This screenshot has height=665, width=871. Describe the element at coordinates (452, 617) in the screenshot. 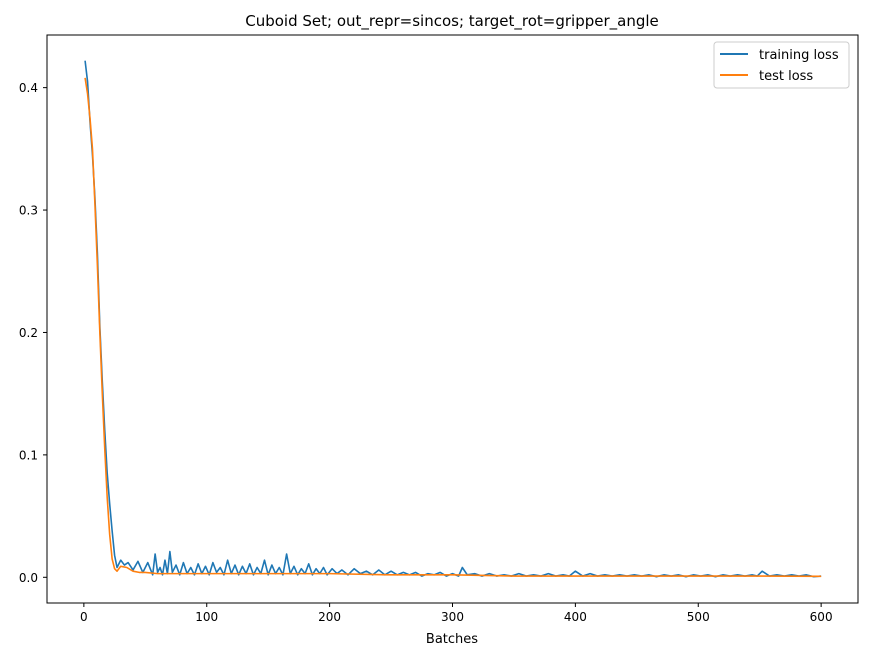

I see `x-tick-label: 300` at that location.